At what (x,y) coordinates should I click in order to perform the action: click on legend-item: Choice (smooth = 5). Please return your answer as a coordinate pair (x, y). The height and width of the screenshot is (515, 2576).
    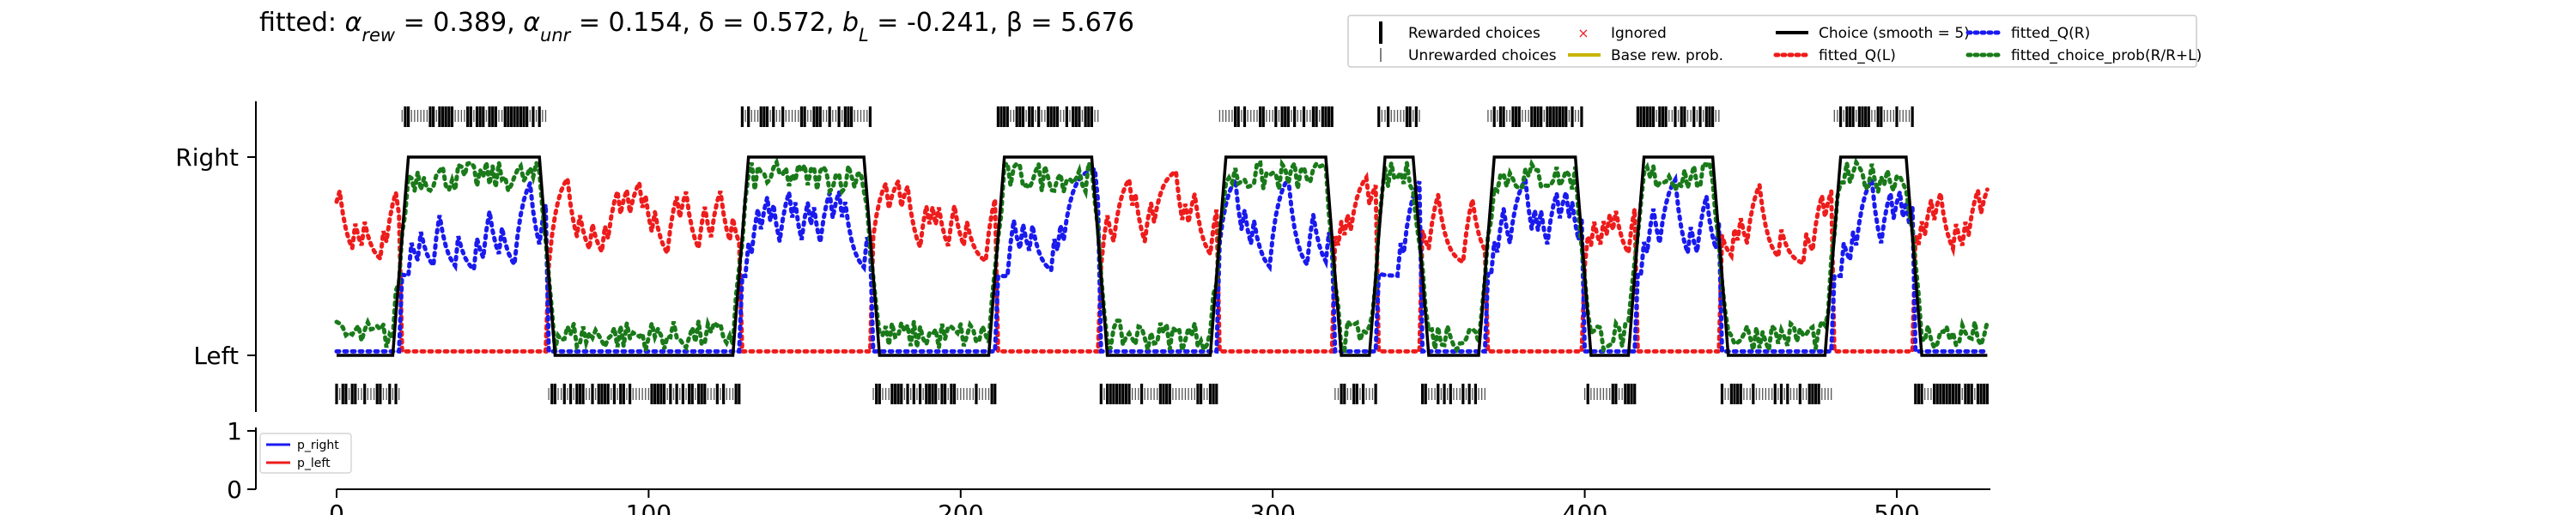
    Looking at the image, I should click on (1873, 33).